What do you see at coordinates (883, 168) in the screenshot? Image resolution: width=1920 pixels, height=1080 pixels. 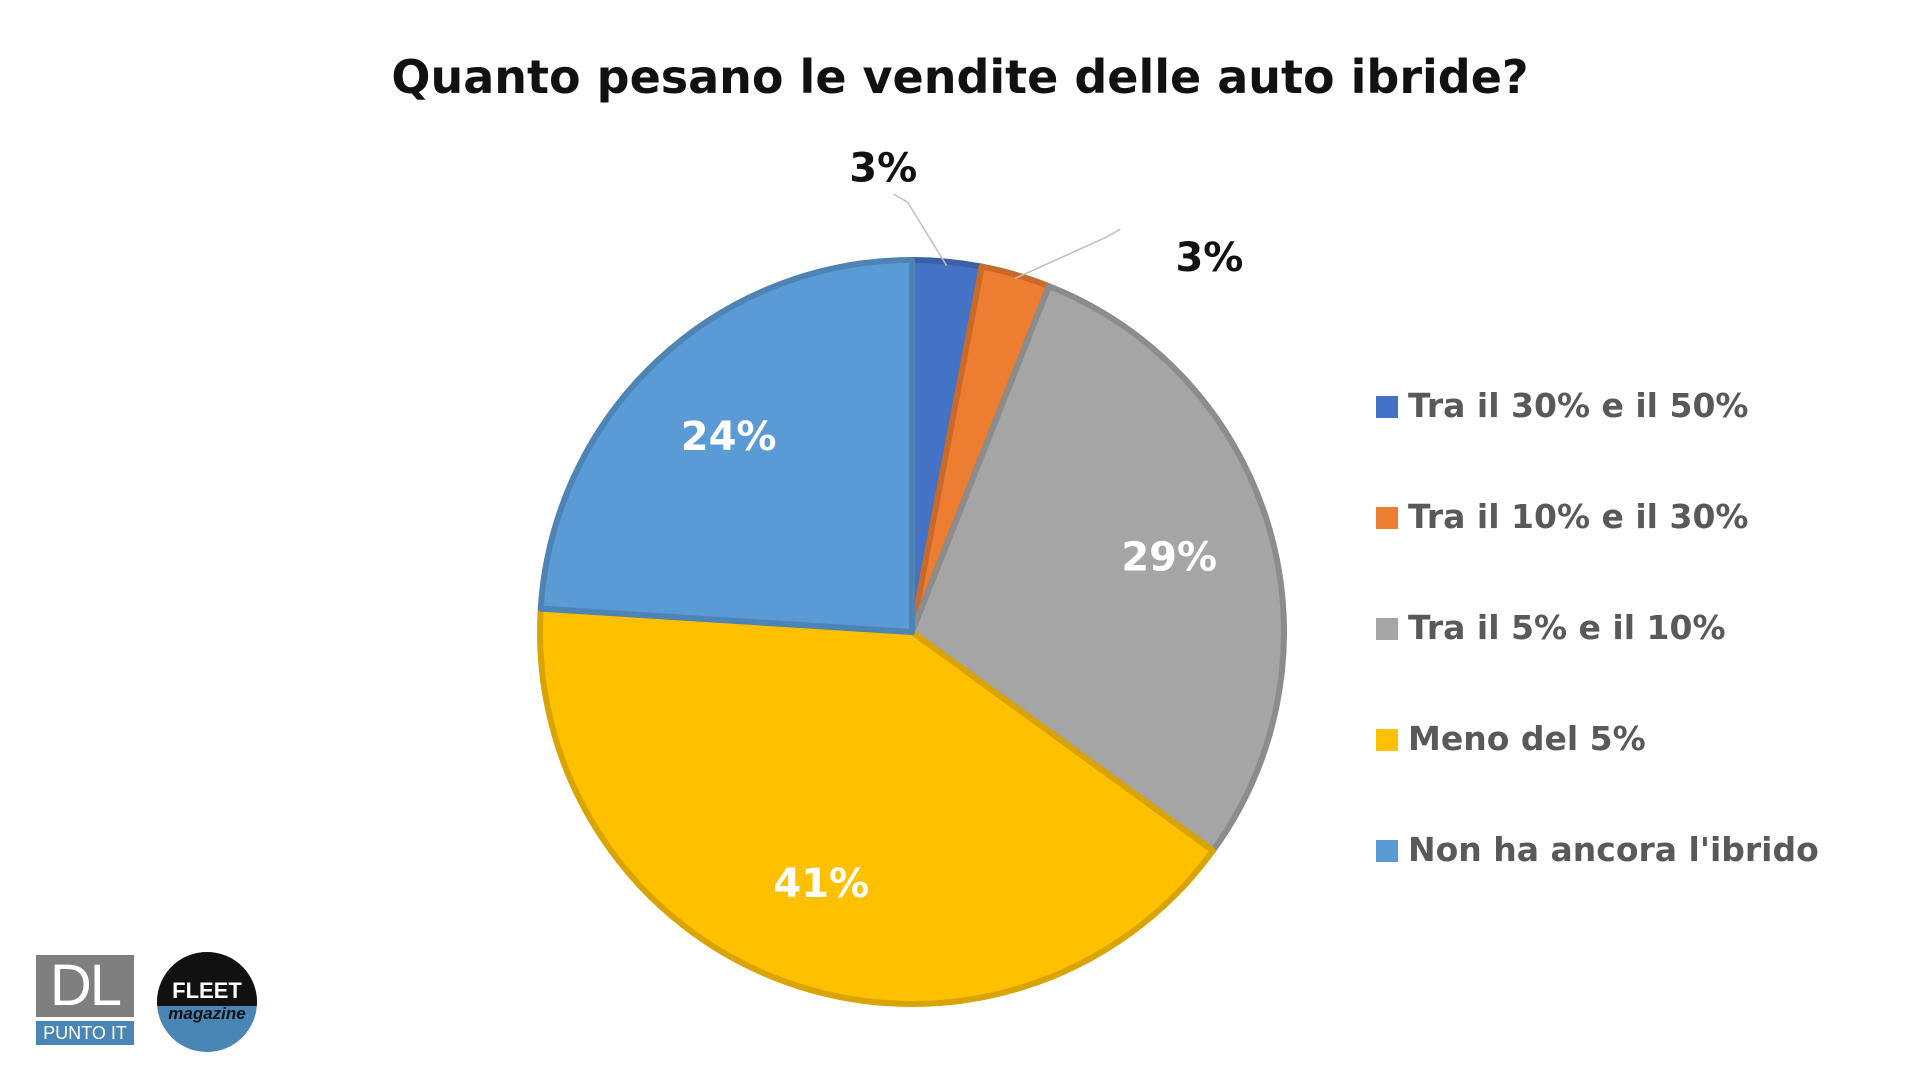 I see `data-label-1: 3%` at bounding box center [883, 168].